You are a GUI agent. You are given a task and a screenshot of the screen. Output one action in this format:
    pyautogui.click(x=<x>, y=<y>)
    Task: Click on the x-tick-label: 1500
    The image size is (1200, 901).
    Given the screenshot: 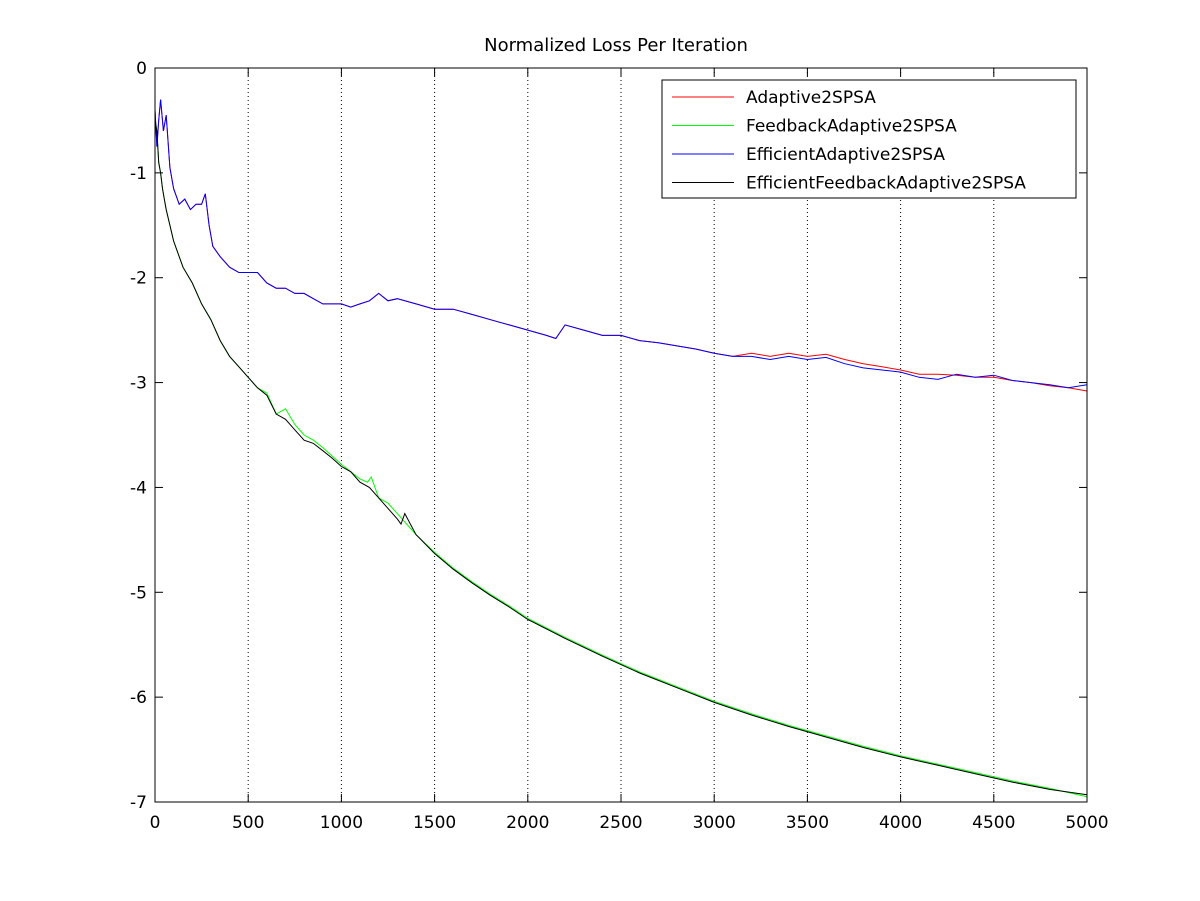 What is the action you would take?
    pyautogui.click(x=434, y=823)
    